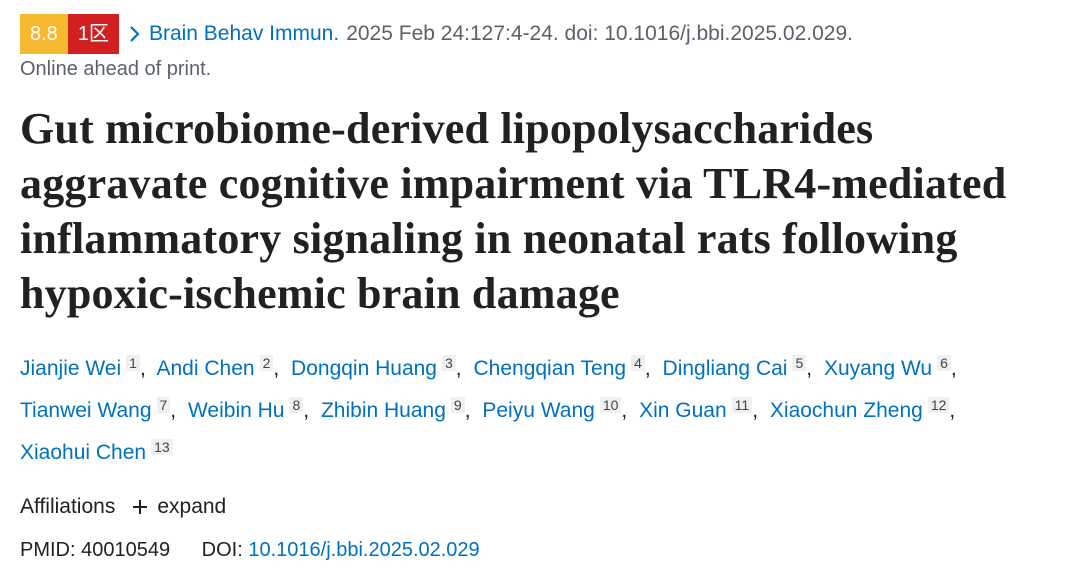  What do you see at coordinates (48, 550) in the screenshot?
I see `pmid-label: PMID:` at bounding box center [48, 550].